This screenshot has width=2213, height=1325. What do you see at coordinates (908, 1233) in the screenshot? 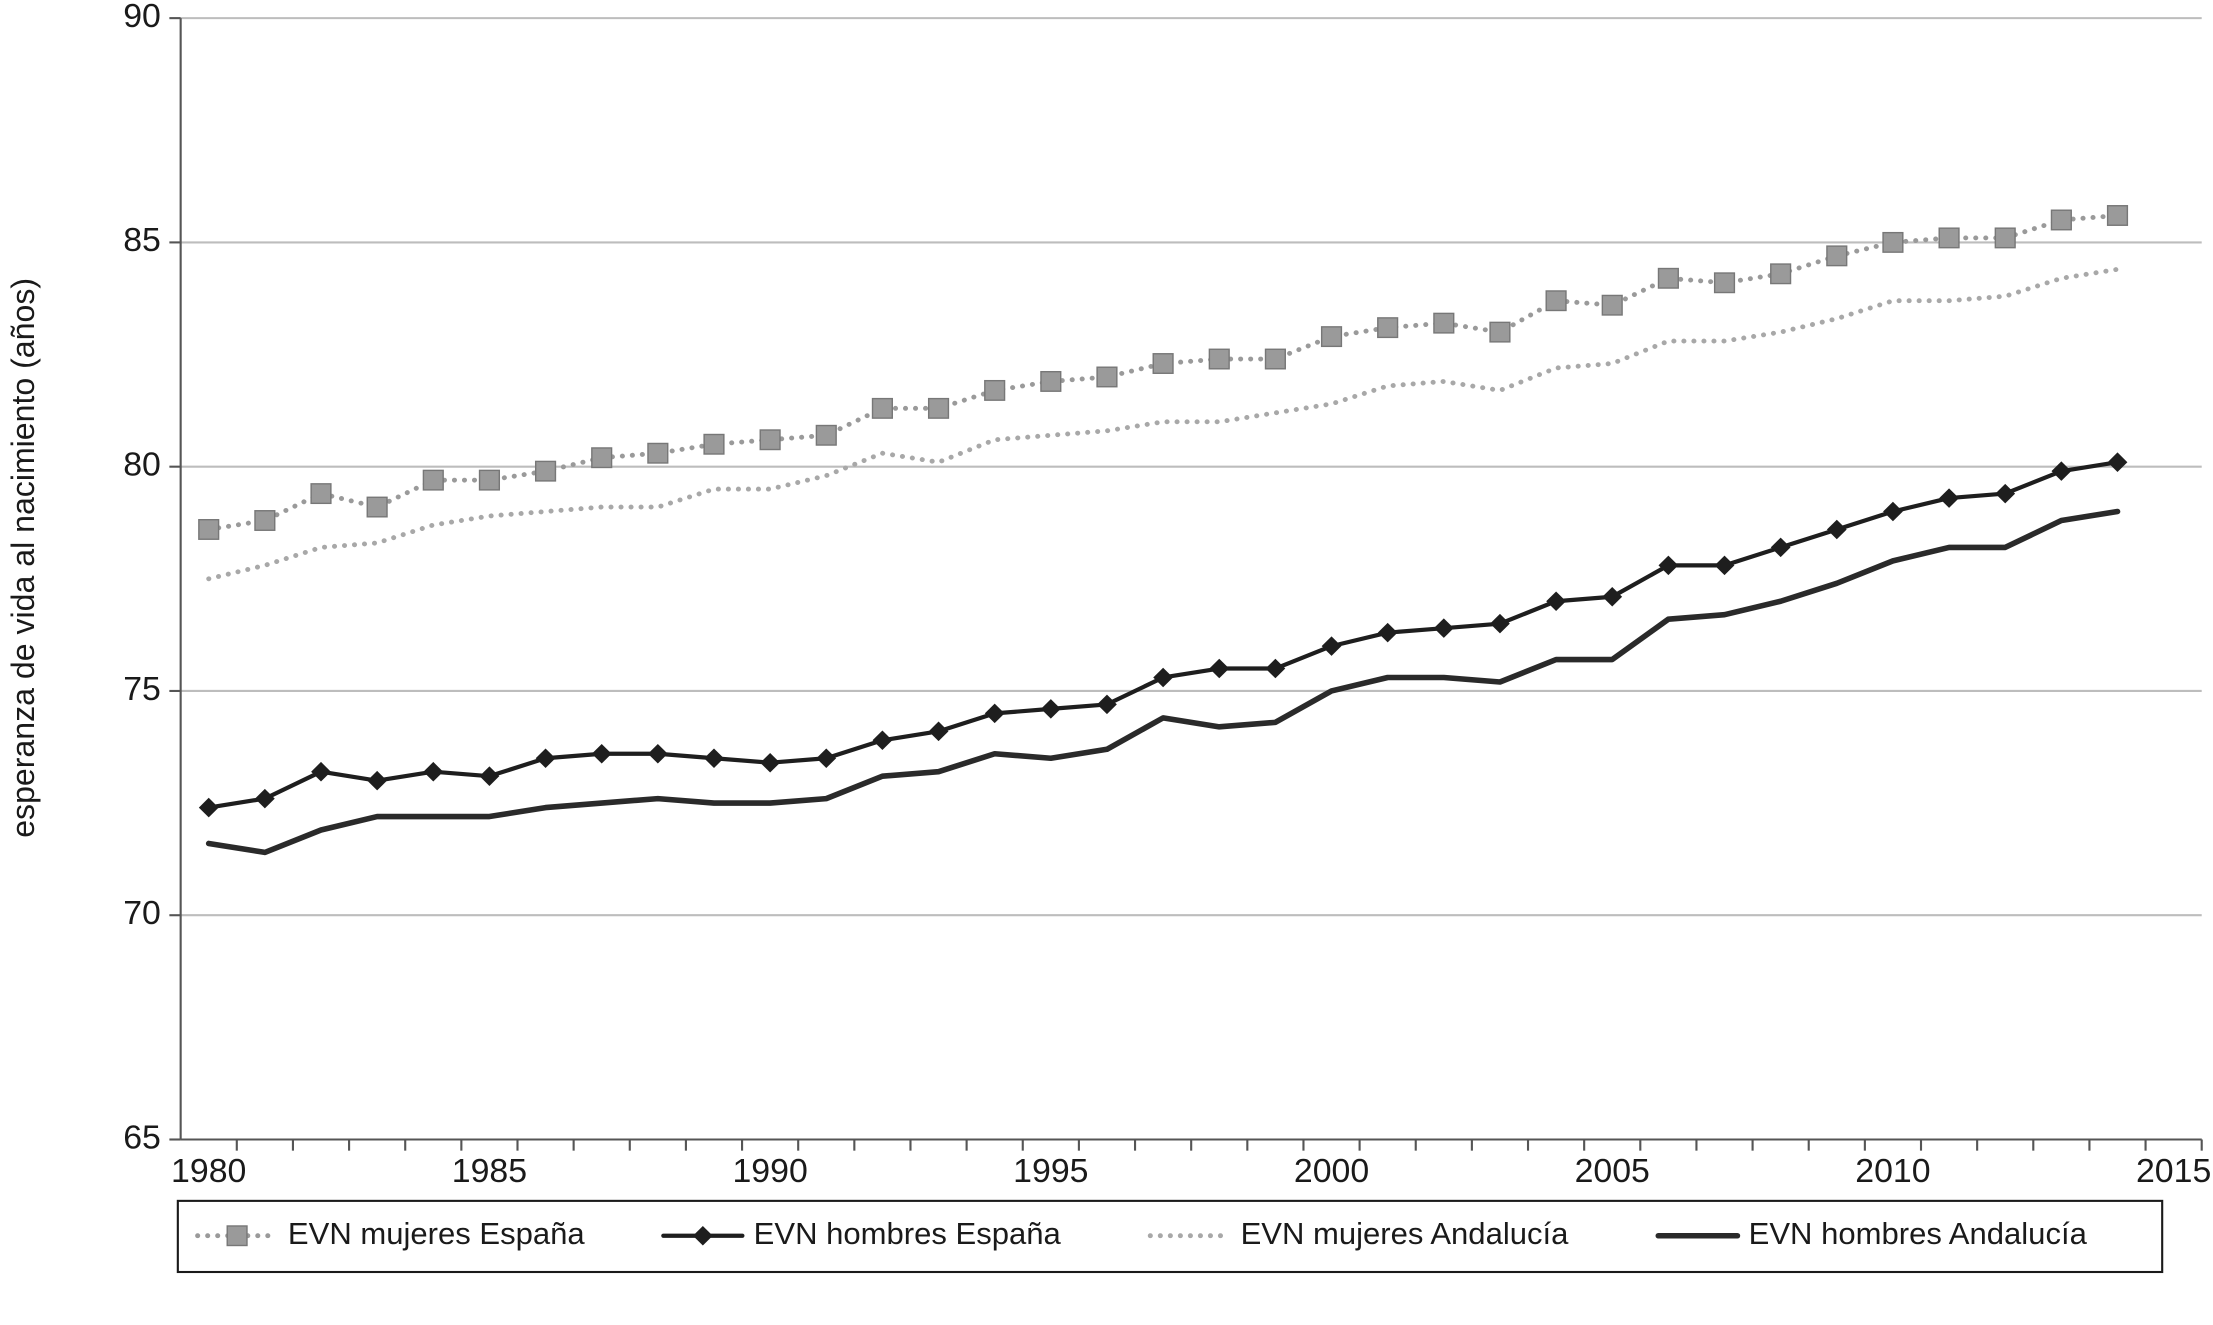
I see `legend-label: EVN hombres España` at bounding box center [908, 1233].